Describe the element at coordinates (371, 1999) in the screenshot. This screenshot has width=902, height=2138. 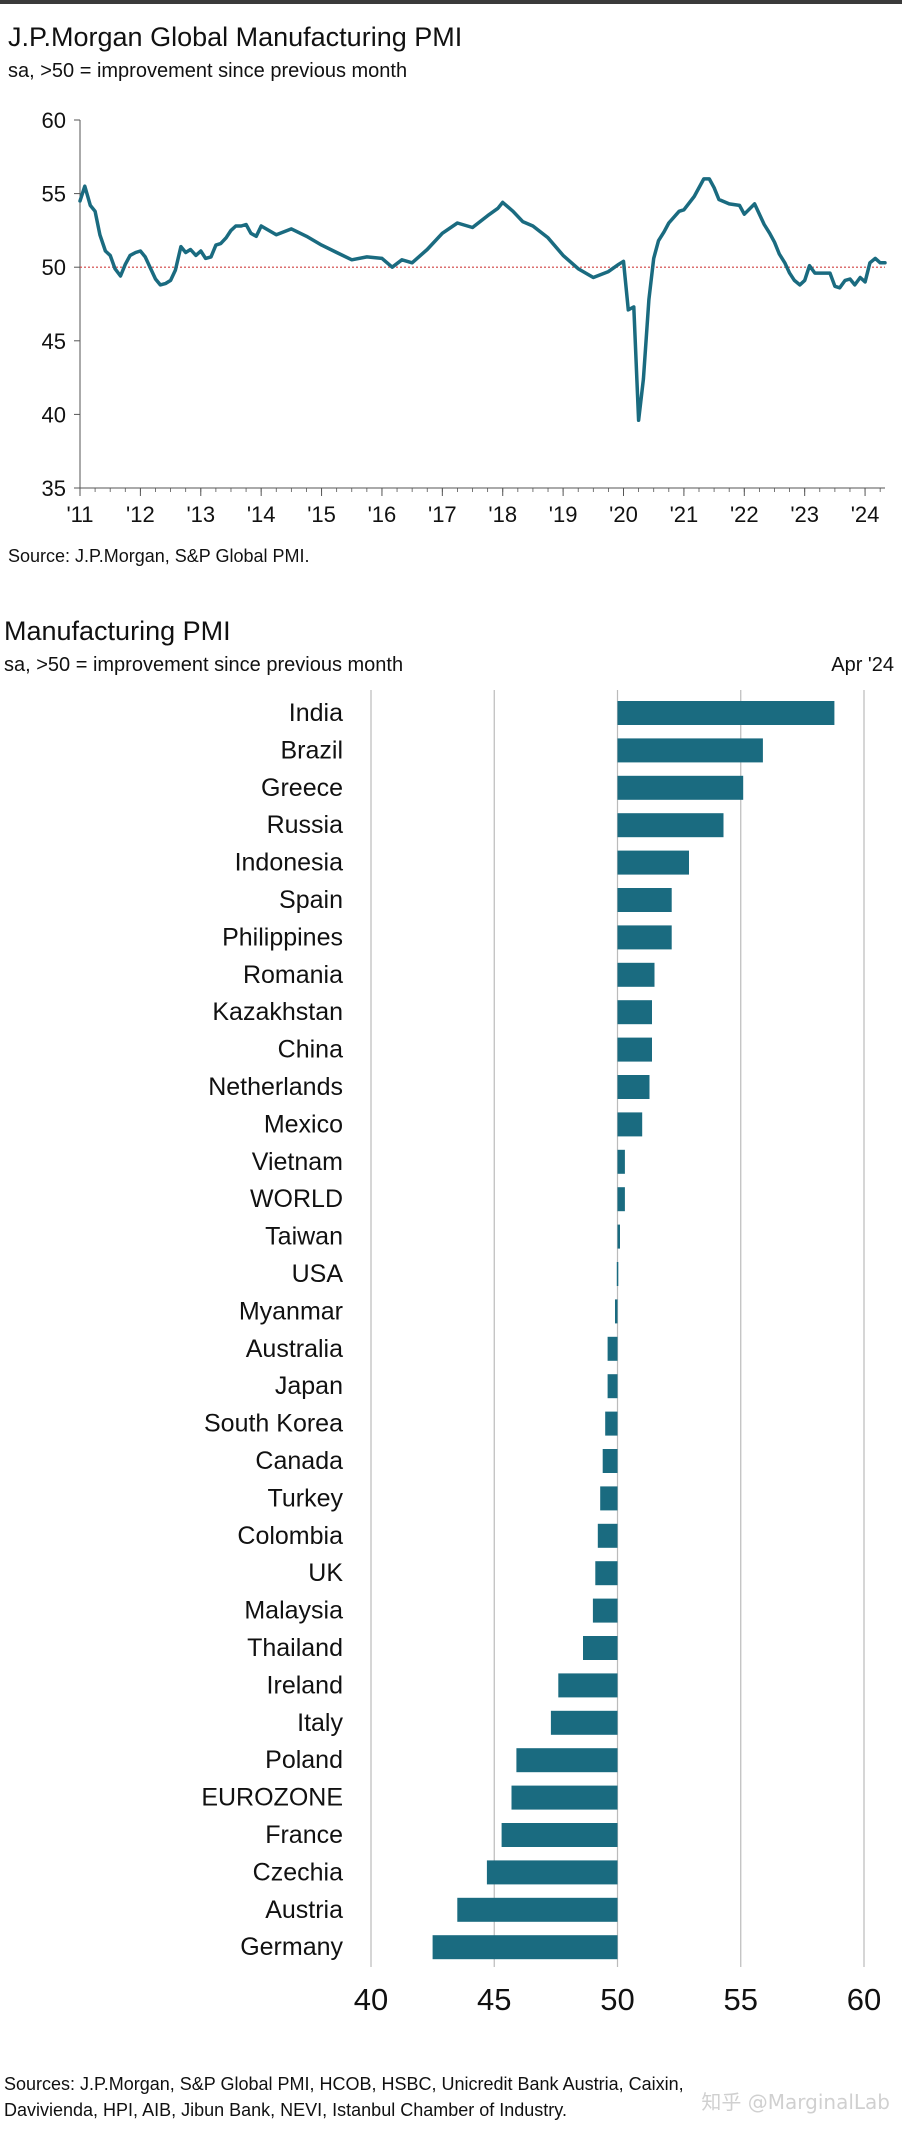
I see `x-tick-label: 40` at that location.